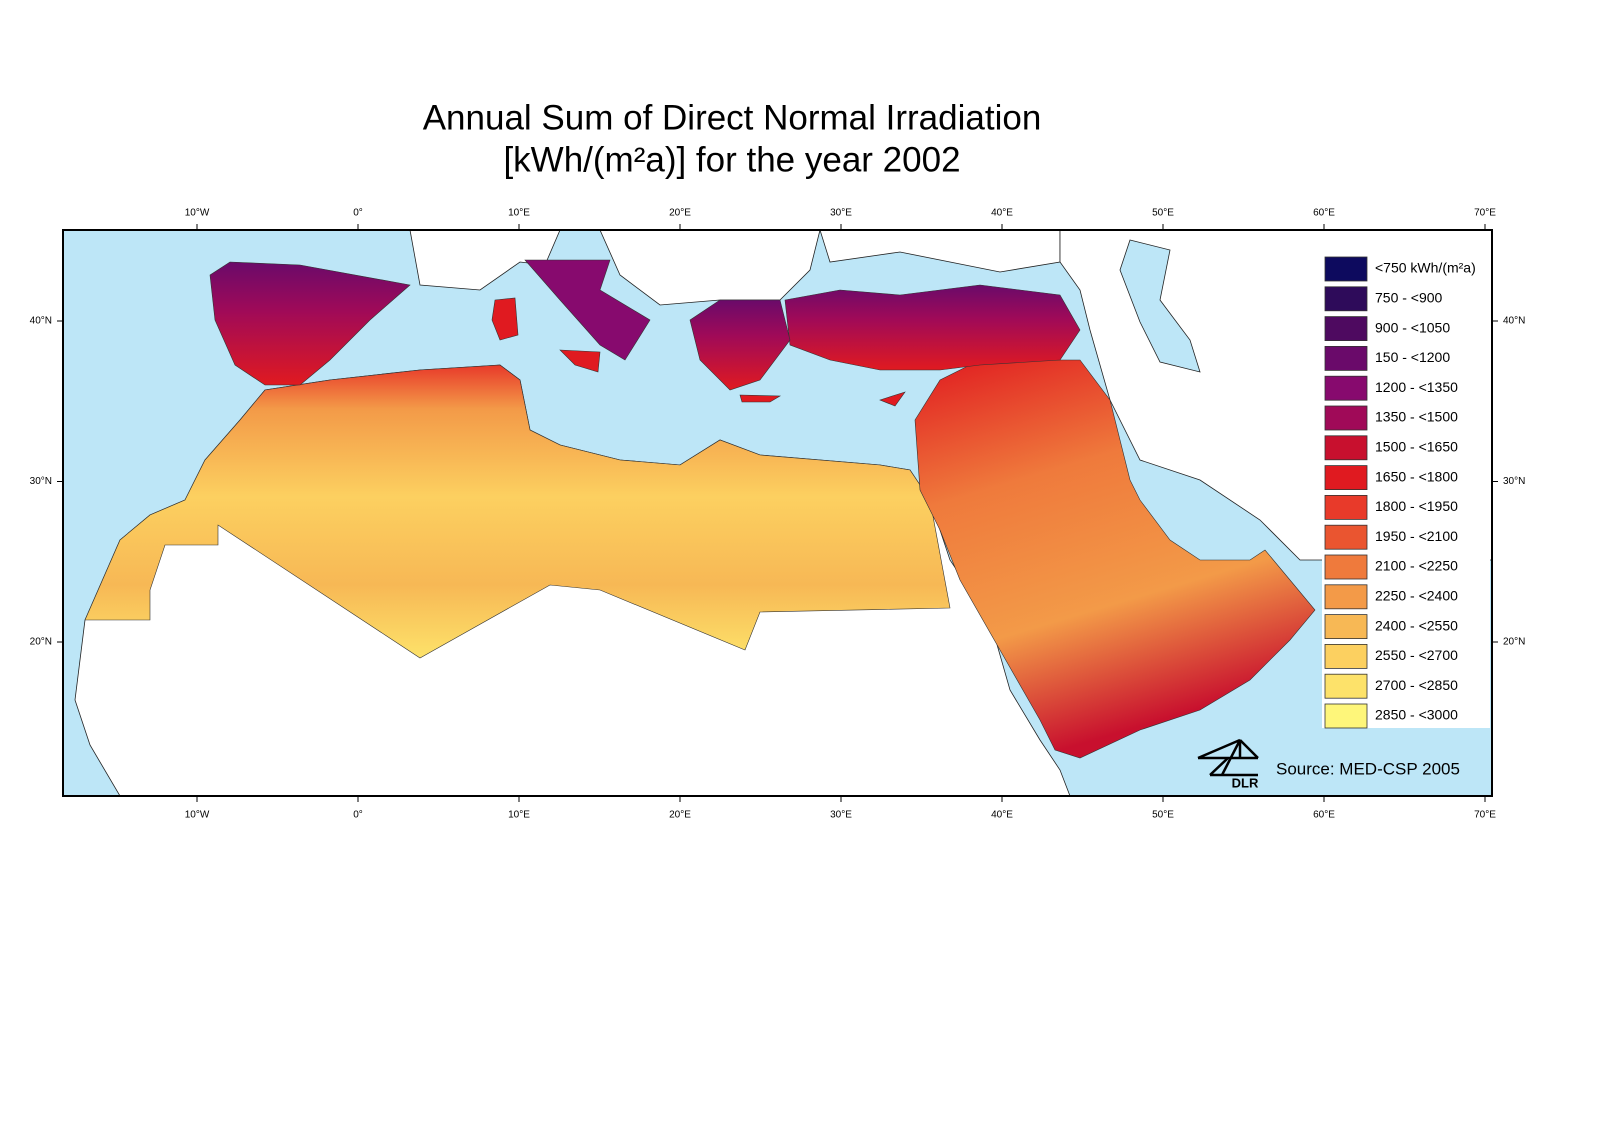  I want to click on caspian-sea, so click(1160, 306).